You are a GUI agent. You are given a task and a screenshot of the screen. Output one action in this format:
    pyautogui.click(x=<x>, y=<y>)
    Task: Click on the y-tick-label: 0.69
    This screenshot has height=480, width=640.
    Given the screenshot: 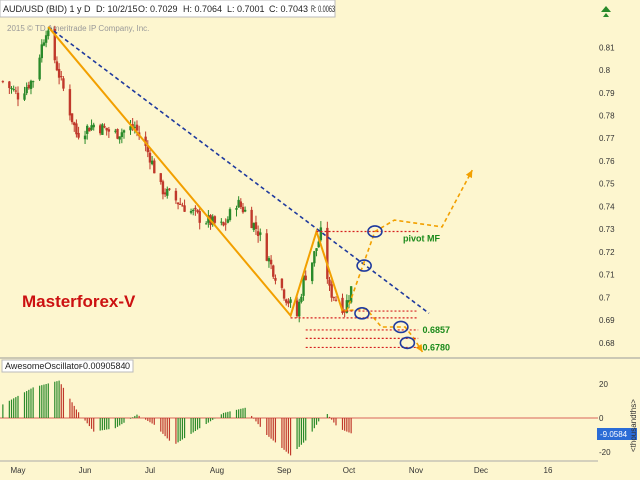 What is the action you would take?
    pyautogui.click(x=607, y=320)
    